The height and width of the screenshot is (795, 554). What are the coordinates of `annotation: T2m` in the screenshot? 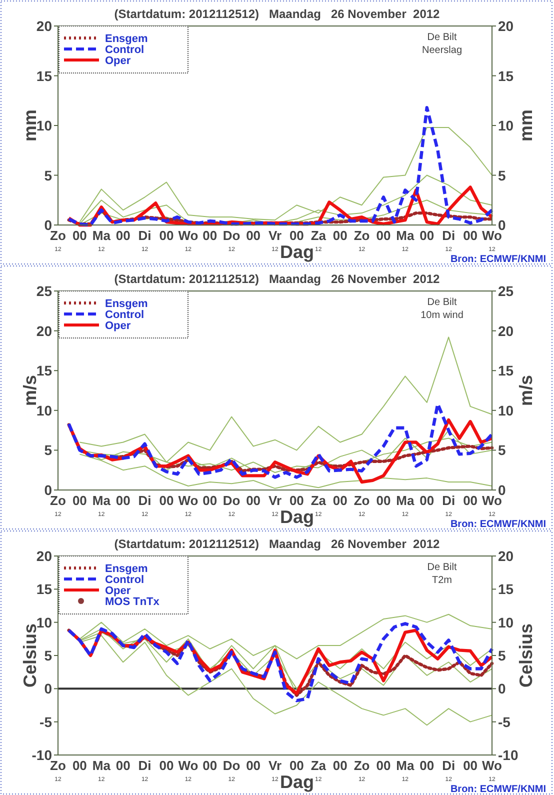 It's located at (442, 580).